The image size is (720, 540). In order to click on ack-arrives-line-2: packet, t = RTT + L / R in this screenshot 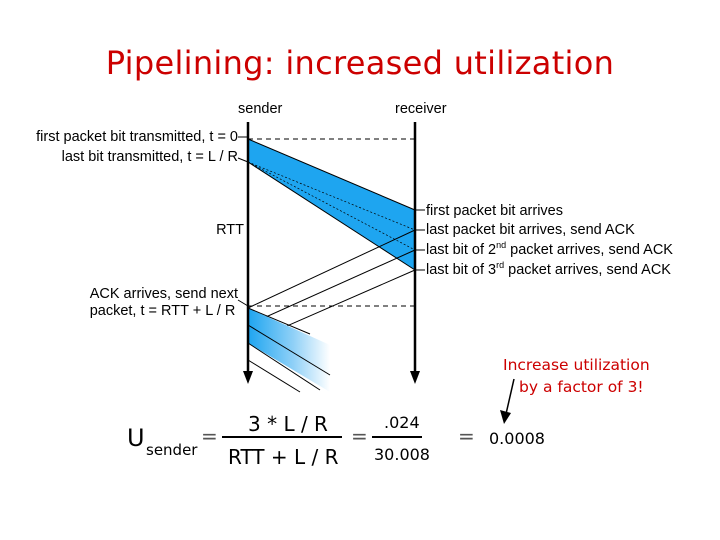, I will do `click(162, 311)`.